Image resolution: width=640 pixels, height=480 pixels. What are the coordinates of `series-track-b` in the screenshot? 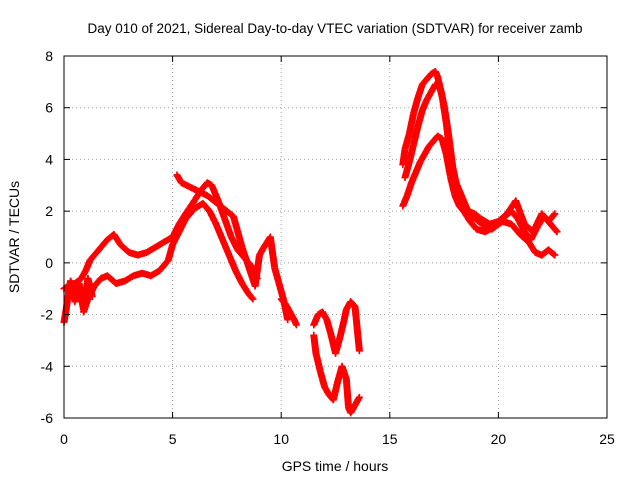 It's located at (168, 257).